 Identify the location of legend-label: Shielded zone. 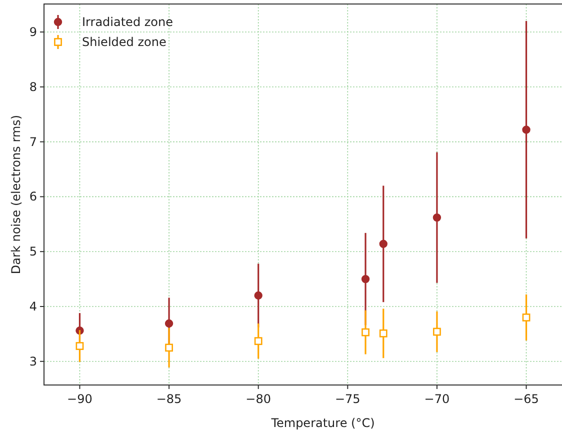
(124, 42).